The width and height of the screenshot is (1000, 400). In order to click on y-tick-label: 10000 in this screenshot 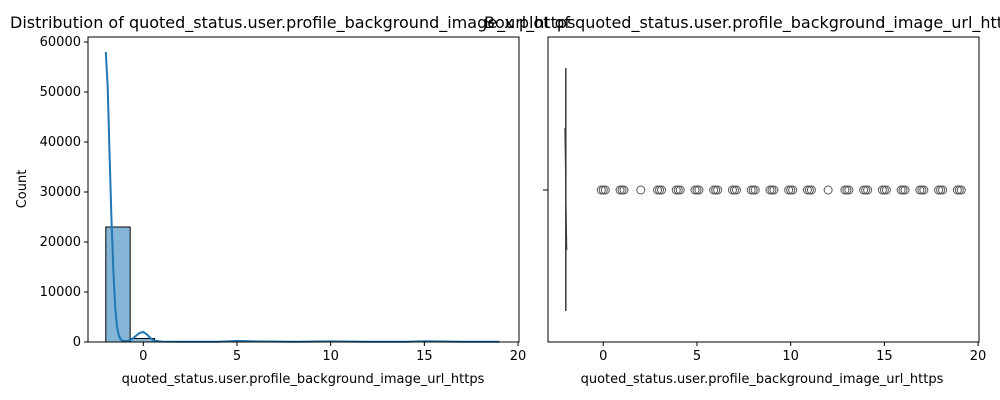, I will do `click(60, 292)`.